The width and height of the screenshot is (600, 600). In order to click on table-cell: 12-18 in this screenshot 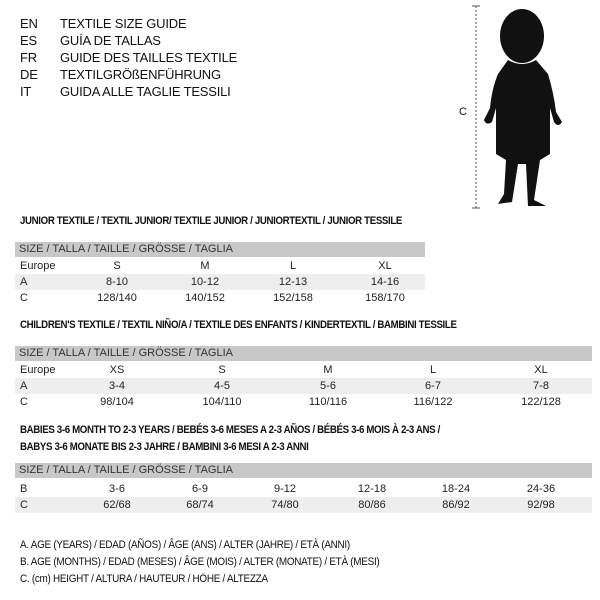, I will do `click(372, 489)`.